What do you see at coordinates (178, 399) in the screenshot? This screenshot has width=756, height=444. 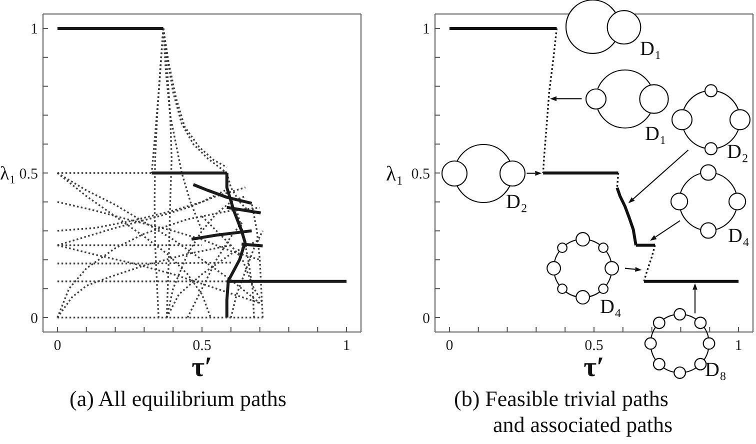 I see `text: (a) All equilibrium paths` at bounding box center [178, 399].